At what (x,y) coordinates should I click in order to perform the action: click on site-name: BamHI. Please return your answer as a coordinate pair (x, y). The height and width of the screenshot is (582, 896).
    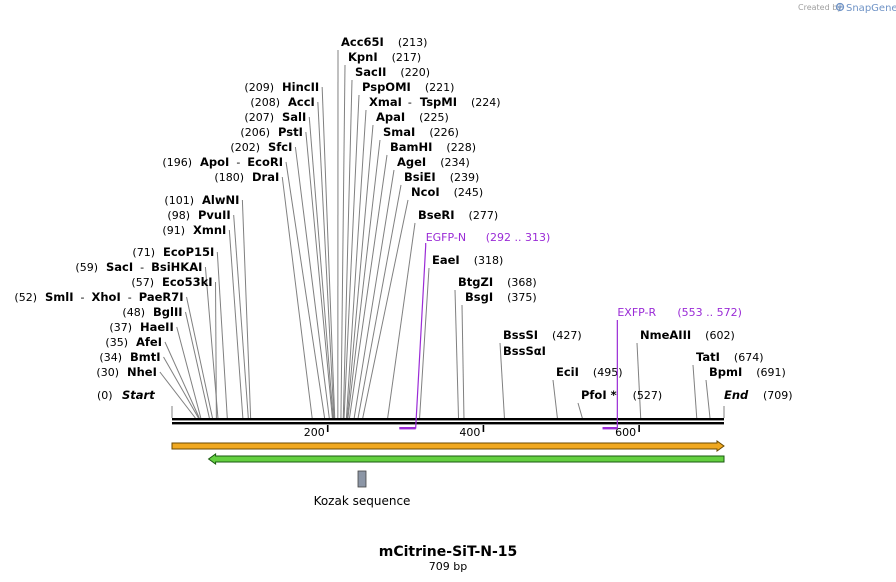
    Looking at the image, I should click on (411, 147).